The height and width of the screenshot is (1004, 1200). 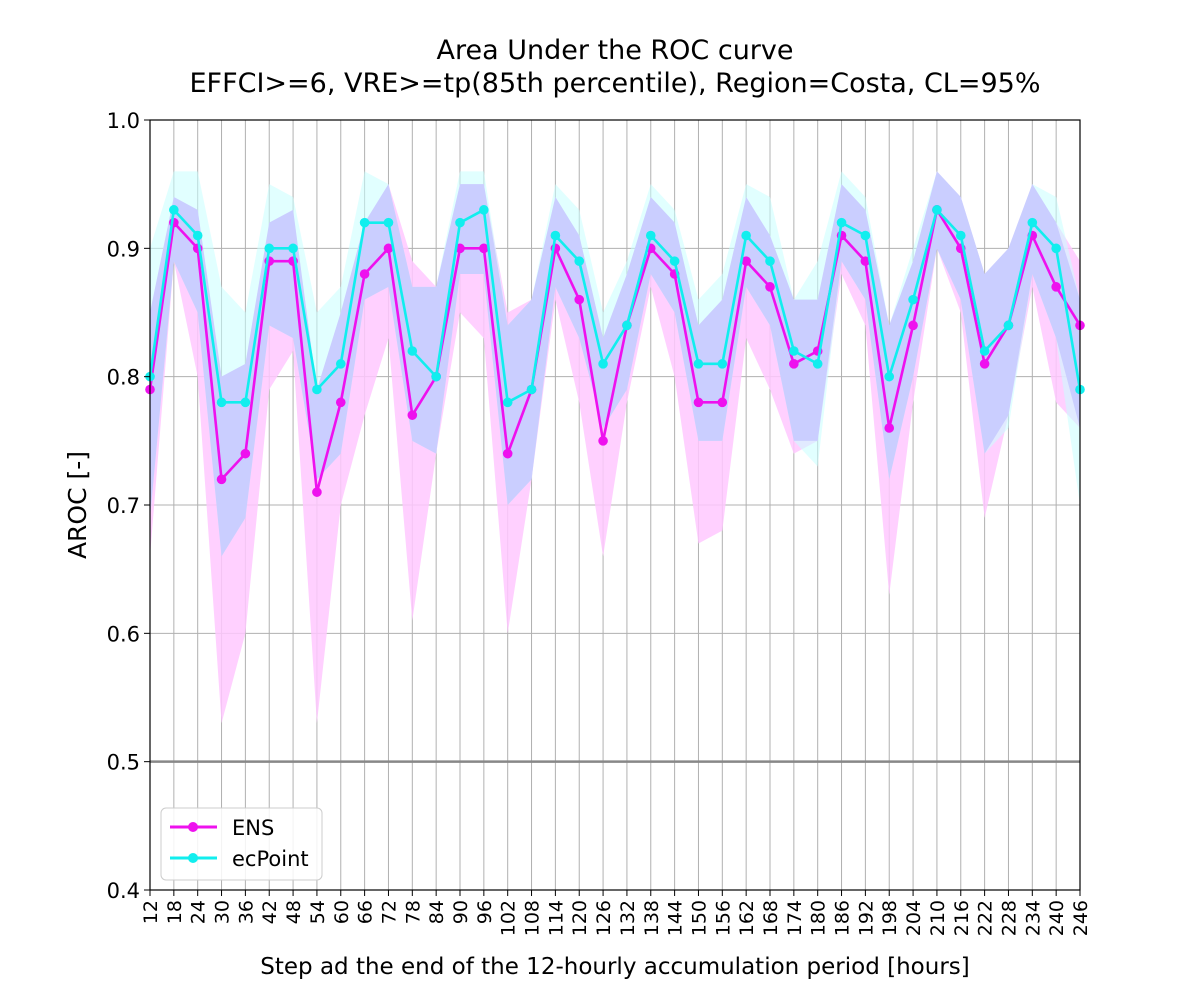 I want to click on x-tick-label: 192, so click(x=866, y=918).